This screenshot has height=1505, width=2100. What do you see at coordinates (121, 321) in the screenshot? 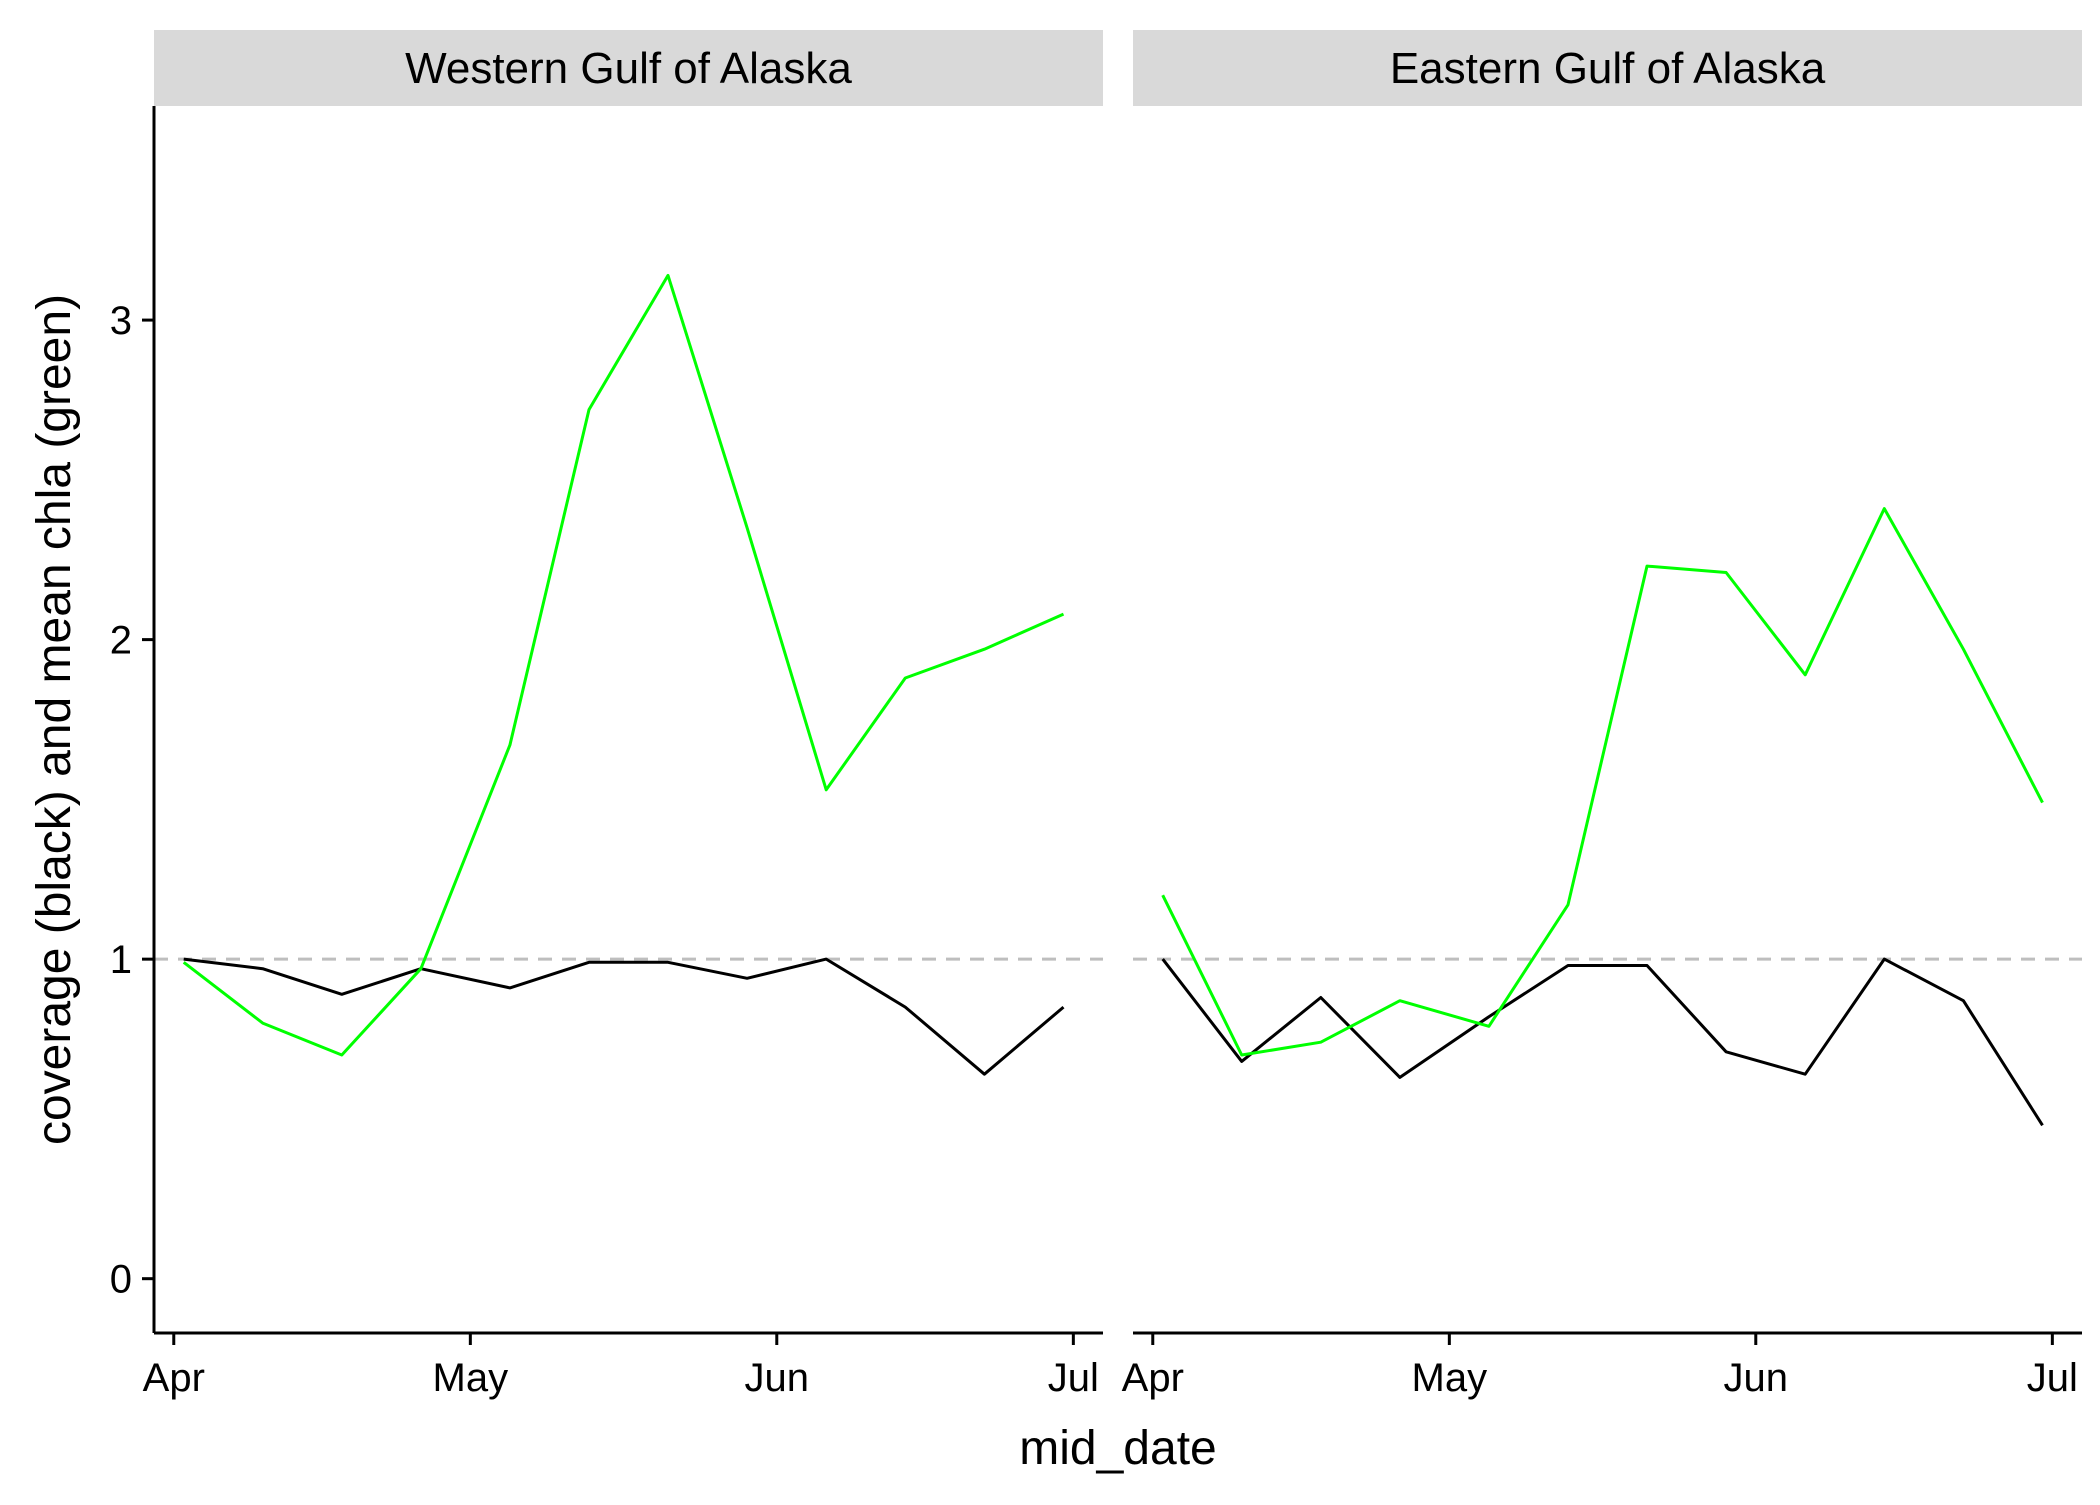
I see `y-tick-label: 3` at bounding box center [121, 321].